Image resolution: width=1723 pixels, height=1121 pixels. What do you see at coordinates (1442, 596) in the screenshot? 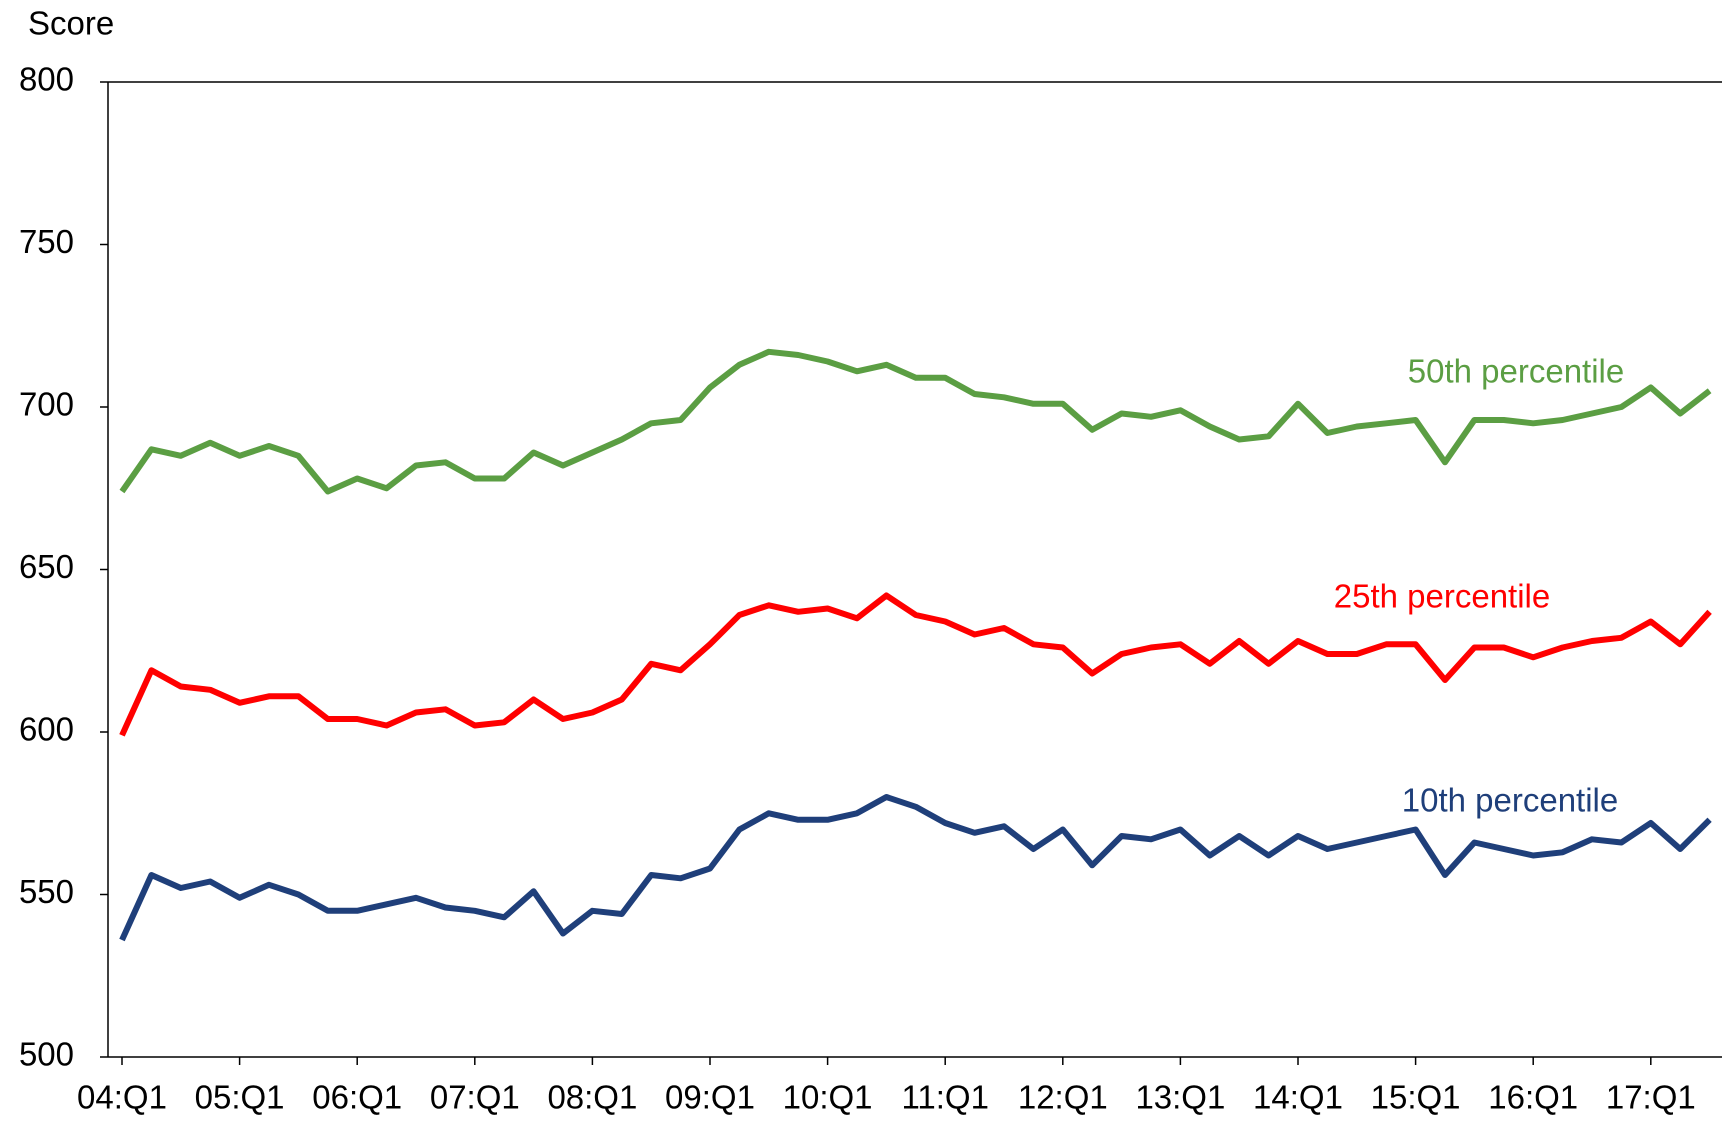
I see `series-label: 25th percentile` at bounding box center [1442, 596].